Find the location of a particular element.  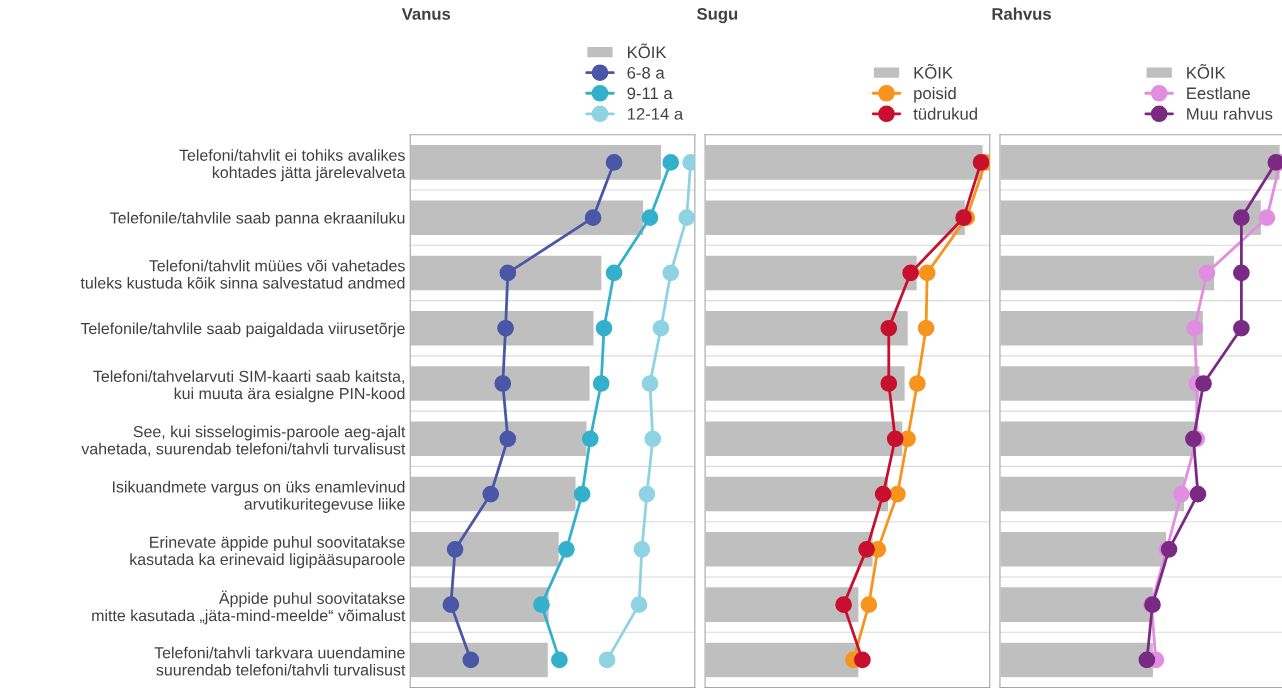

legend-label: Eestlane is located at coordinates (1218, 93).